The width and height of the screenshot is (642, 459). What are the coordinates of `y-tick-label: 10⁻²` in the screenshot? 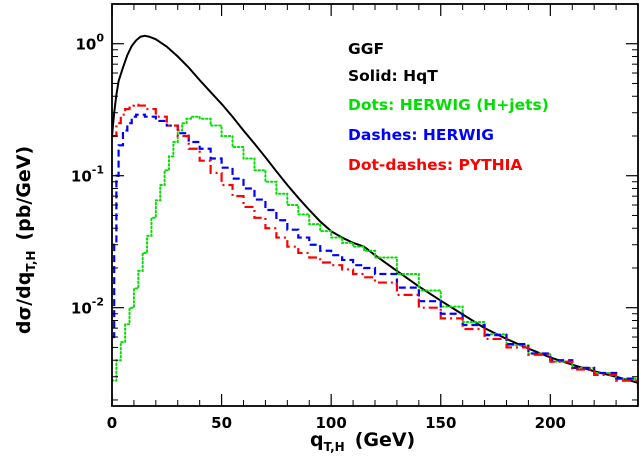 It's located at (87, 307).